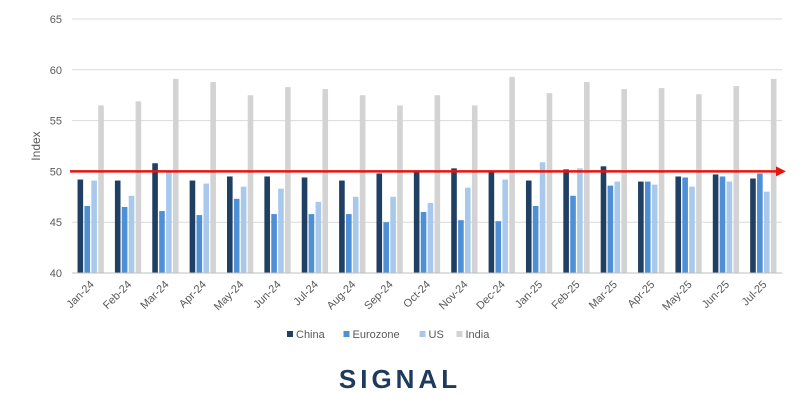  What do you see at coordinates (400, 379) in the screenshot?
I see `logo: SIGNAL` at bounding box center [400, 379].